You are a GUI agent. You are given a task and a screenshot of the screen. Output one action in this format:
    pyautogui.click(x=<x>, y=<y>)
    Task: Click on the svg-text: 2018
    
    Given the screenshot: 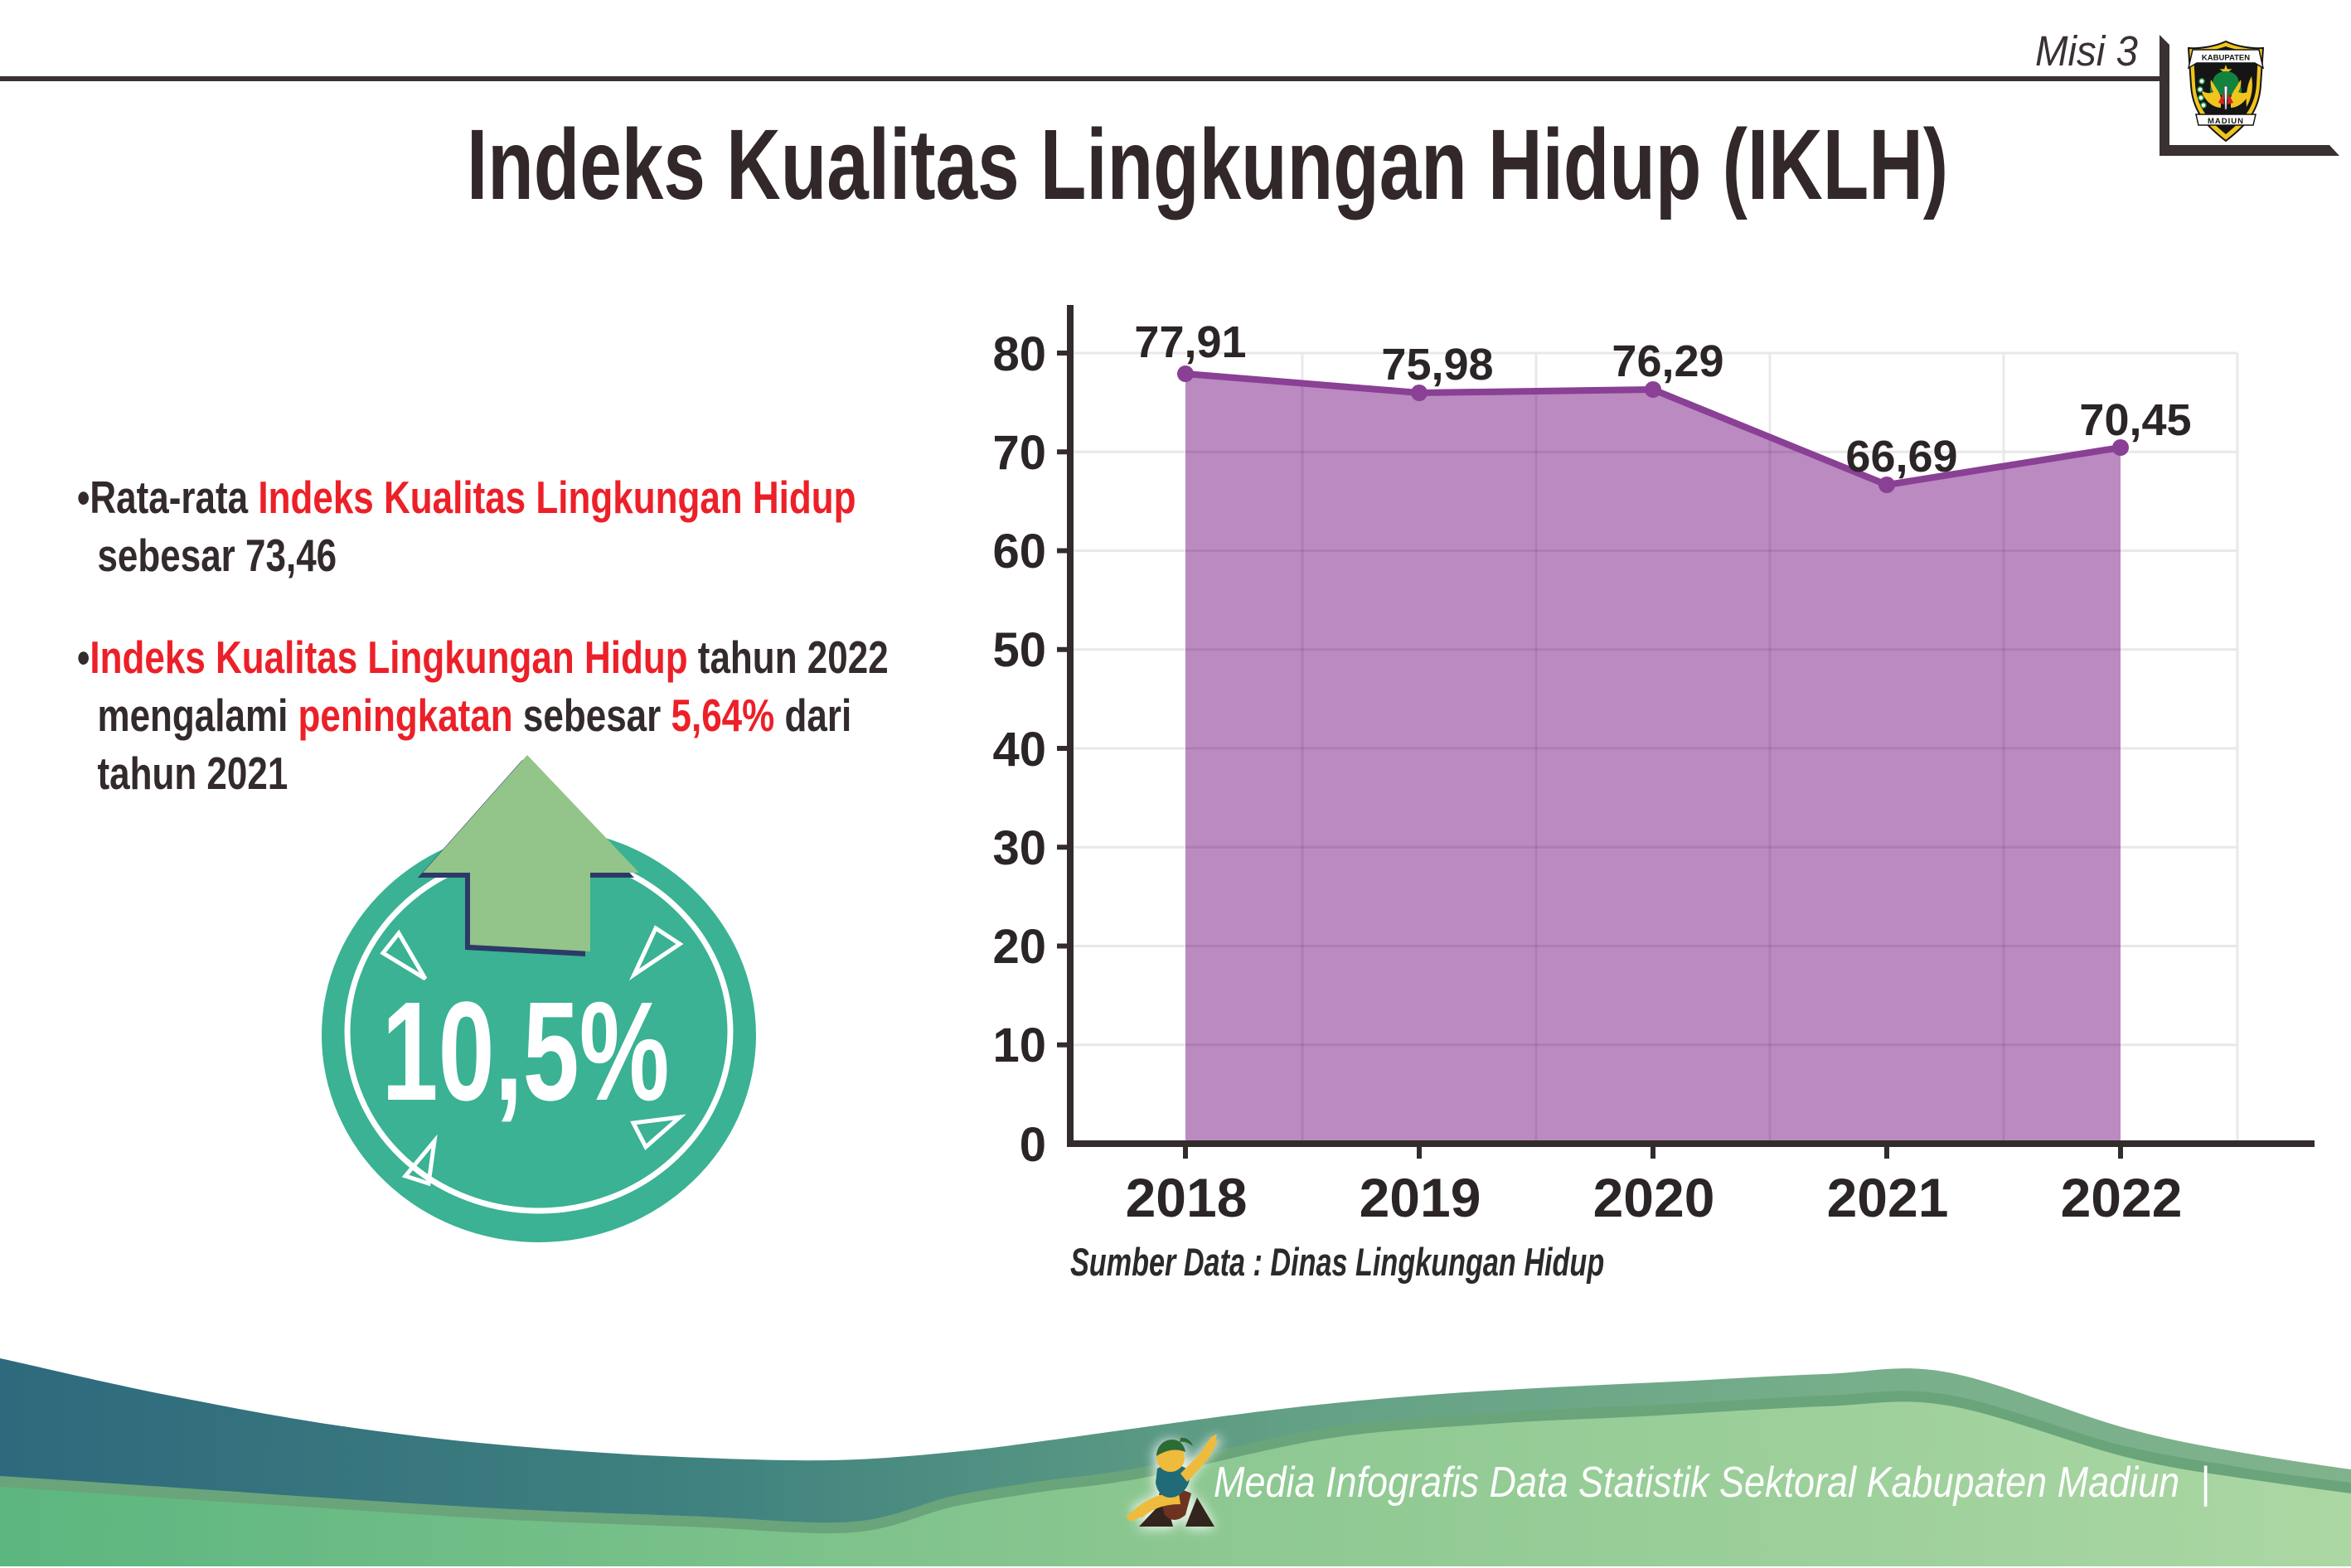 What is the action you would take?
    pyautogui.click(x=1187, y=1197)
    